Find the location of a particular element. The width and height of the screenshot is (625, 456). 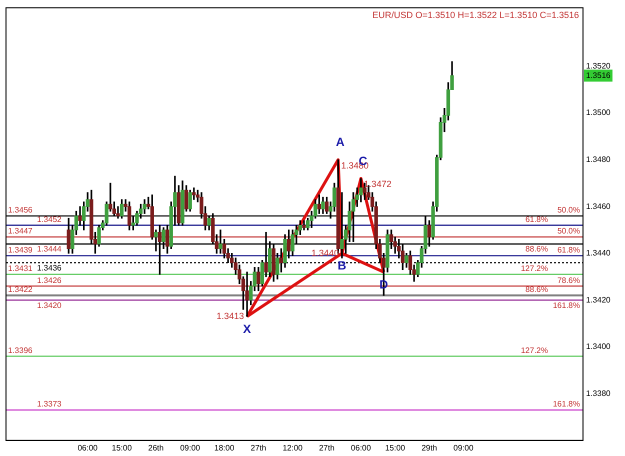

ref-line-label: 1.3420 is located at coordinates (49, 305).